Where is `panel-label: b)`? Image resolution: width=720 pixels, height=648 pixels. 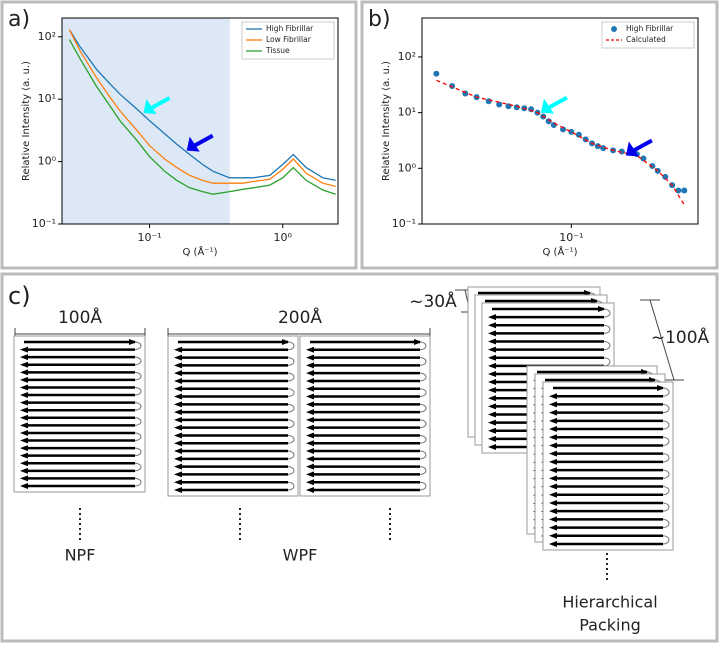
panel-label: b) is located at coordinates (379, 19).